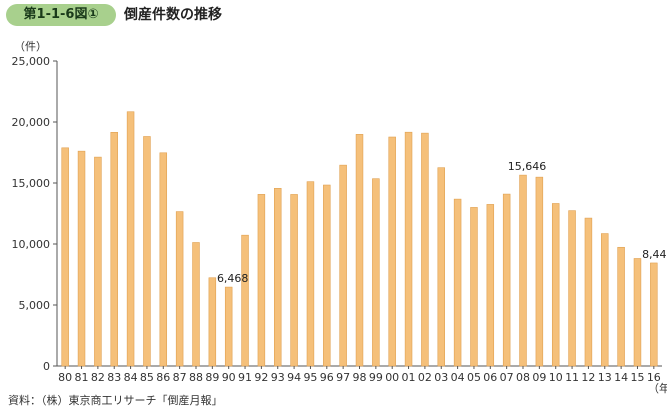 This screenshot has height=412, width=667. Describe the element at coordinates (425, 377) in the screenshot. I see `x-tick-label: 02` at that location.